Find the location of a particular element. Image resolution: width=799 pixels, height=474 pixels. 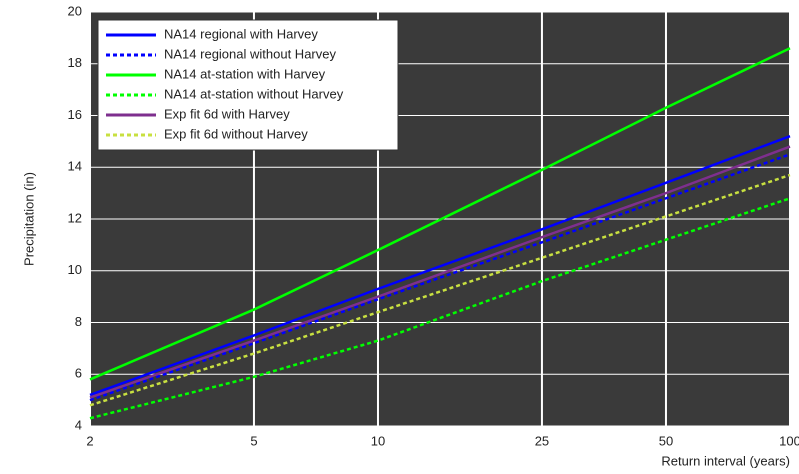

legend-label: NA14 at-station with Harvey is located at coordinates (245, 73).